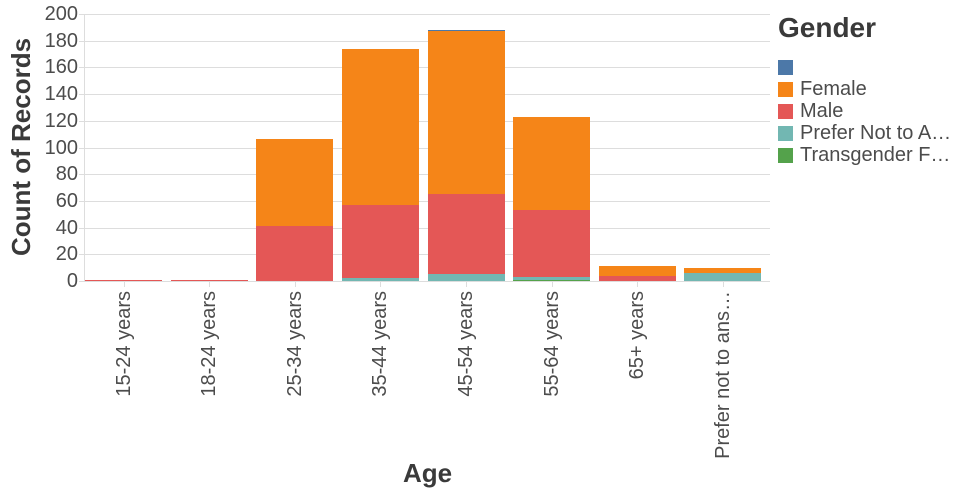  What do you see at coordinates (551, 344) in the screenshot?
I see `x-axis-tick-label: 55-64 years` at bounding box center [551, 344].